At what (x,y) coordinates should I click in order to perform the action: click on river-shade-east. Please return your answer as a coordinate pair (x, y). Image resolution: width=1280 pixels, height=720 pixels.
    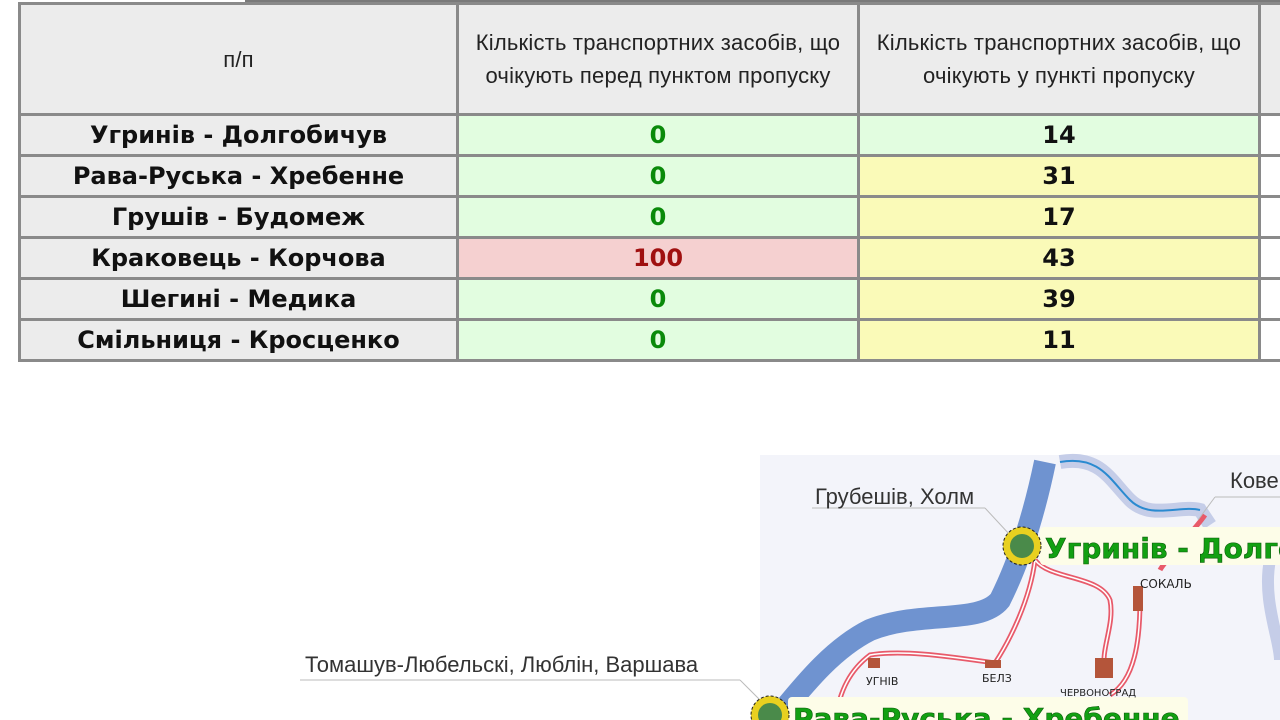
    Looking at the image, I should click on (1270, 609).